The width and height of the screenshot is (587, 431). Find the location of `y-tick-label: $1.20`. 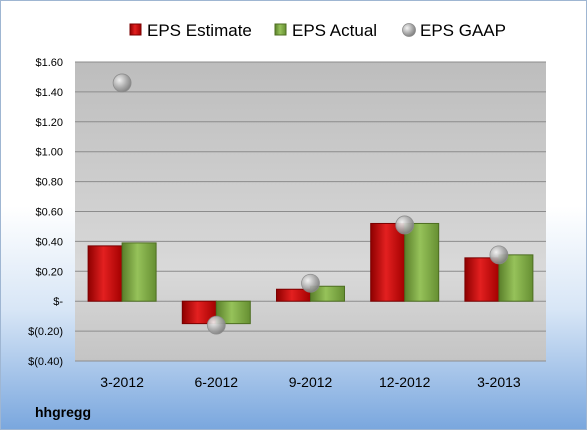

y-tick-label: $1.20 is located at coordinates (49, 123).